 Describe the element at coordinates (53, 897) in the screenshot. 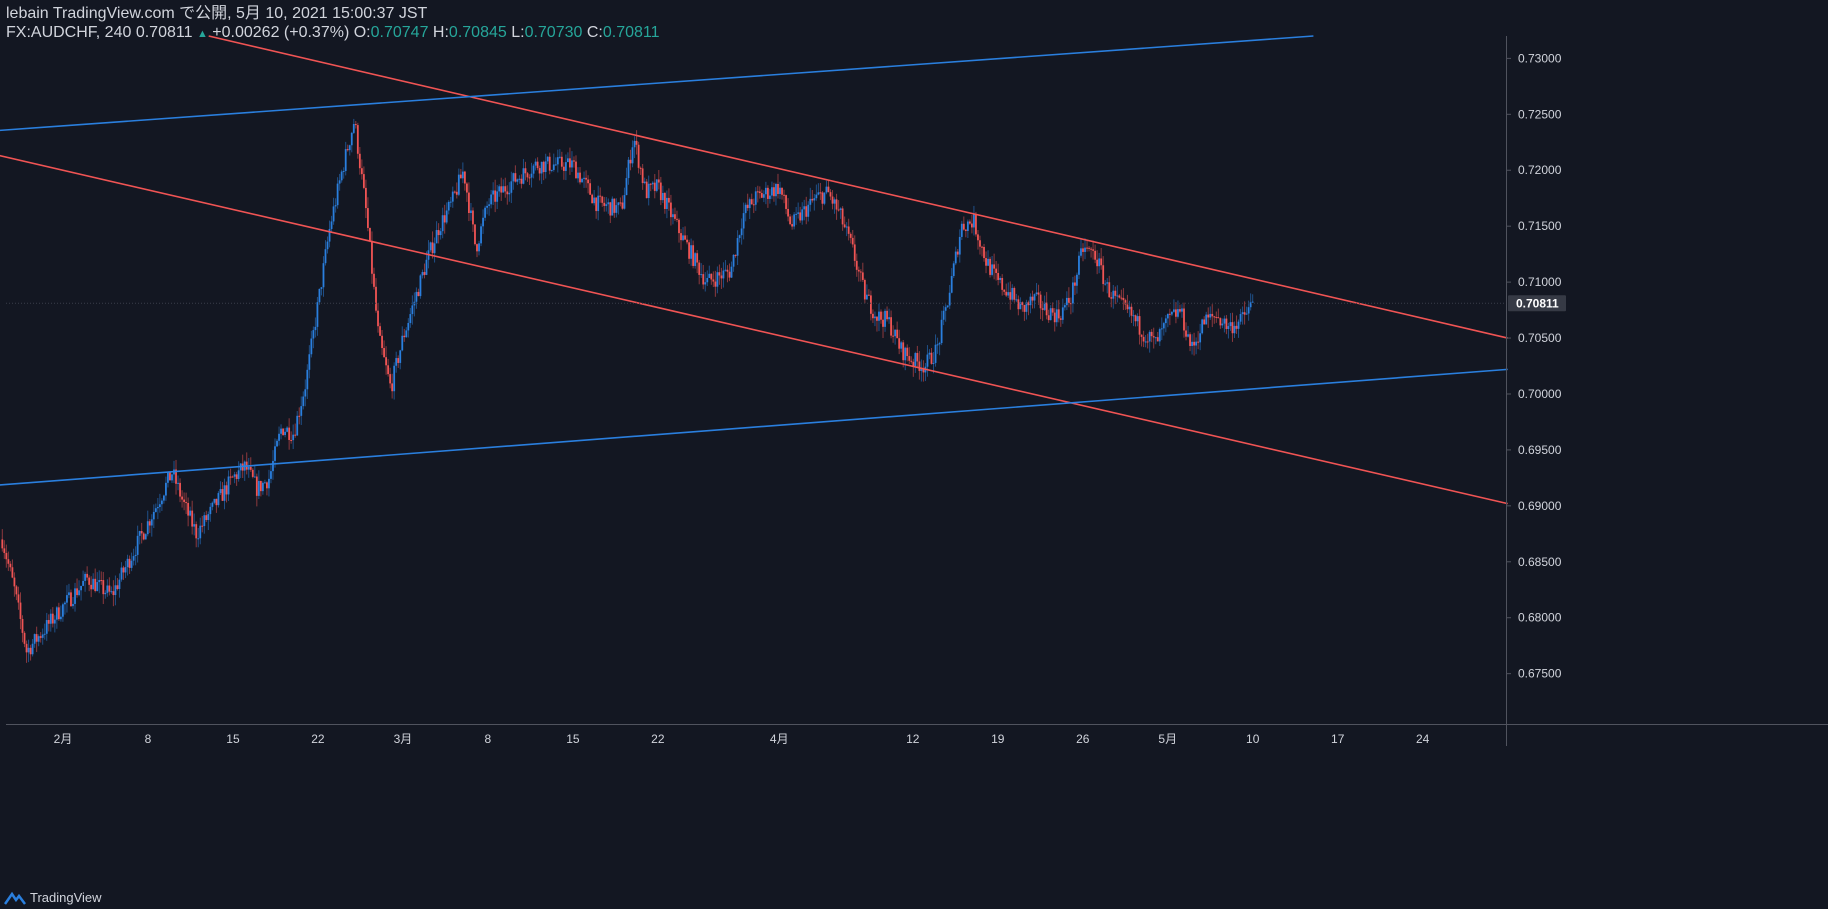

I see `tradingview-logo: TradingView` at that location.